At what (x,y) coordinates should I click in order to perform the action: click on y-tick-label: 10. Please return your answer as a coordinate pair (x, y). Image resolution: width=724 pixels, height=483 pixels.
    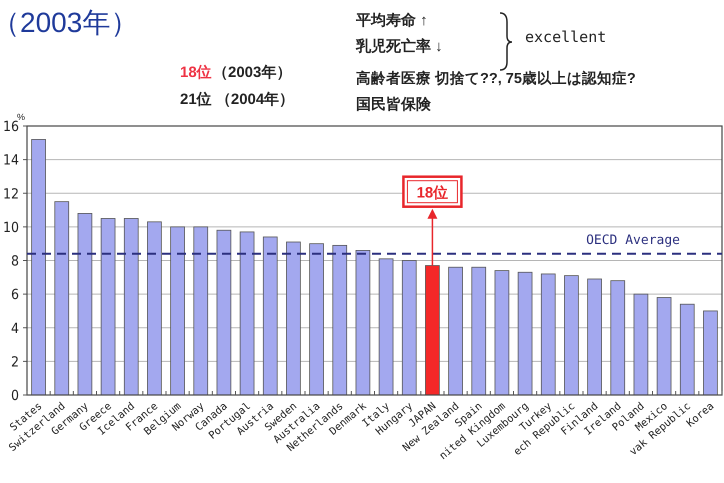
    Looking at the image, I should click on (10, 228).